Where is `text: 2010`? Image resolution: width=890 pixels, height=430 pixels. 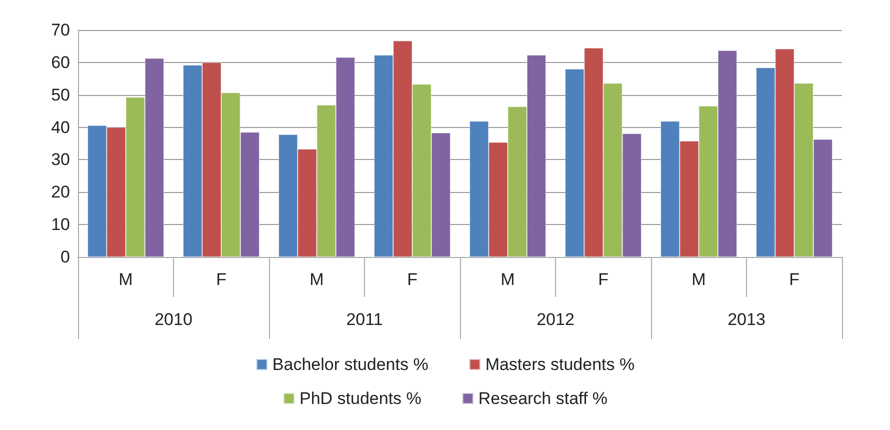 text: 2010 is located at coordinates (173, 319).